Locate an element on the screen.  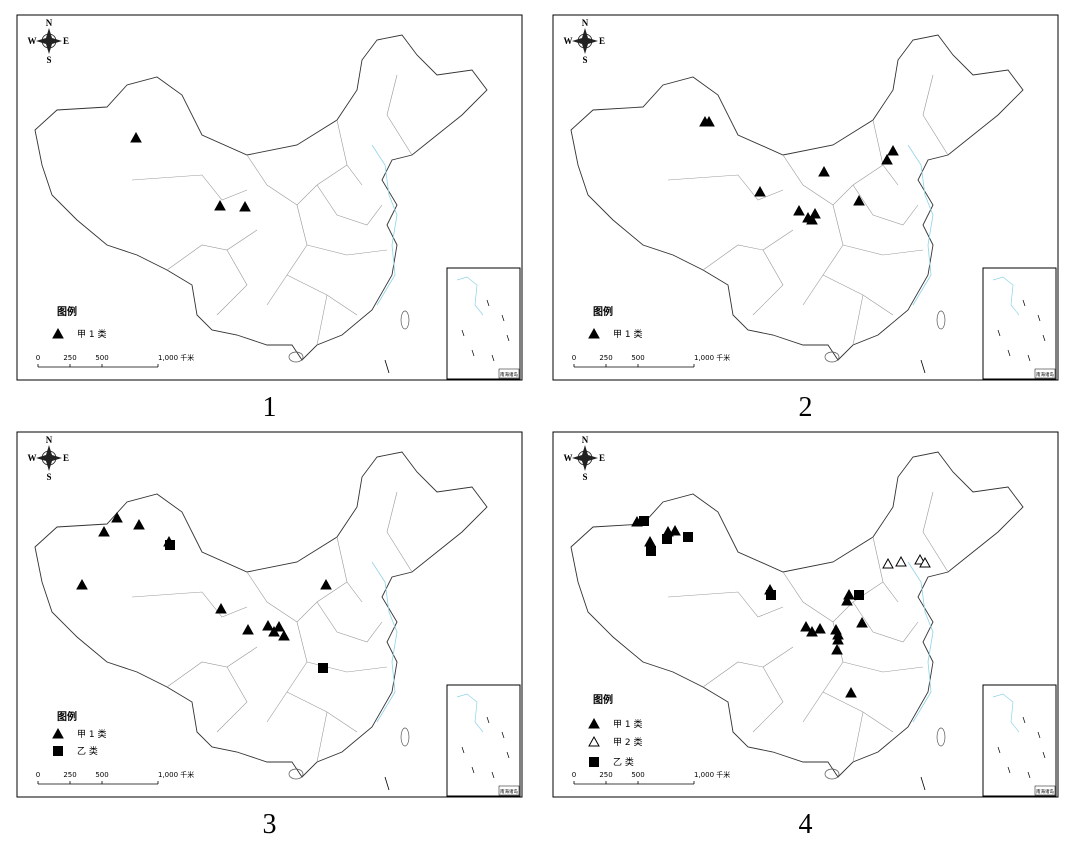
compass-e: E is located at coordinates (602, 458).